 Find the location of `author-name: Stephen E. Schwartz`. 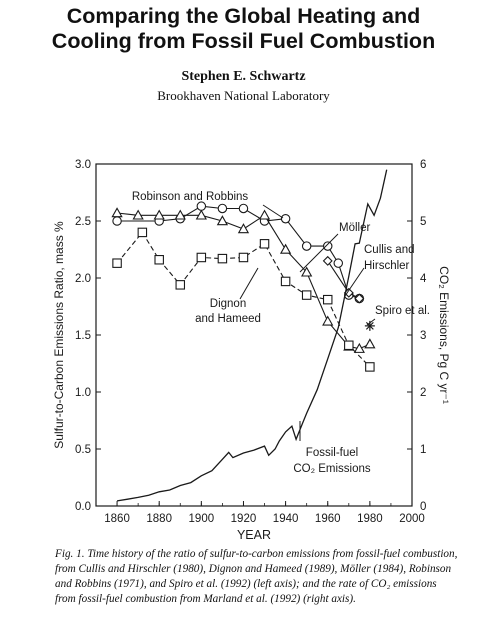

author-name: Stephen E. Schwartz is located at coordinates (243, 76).